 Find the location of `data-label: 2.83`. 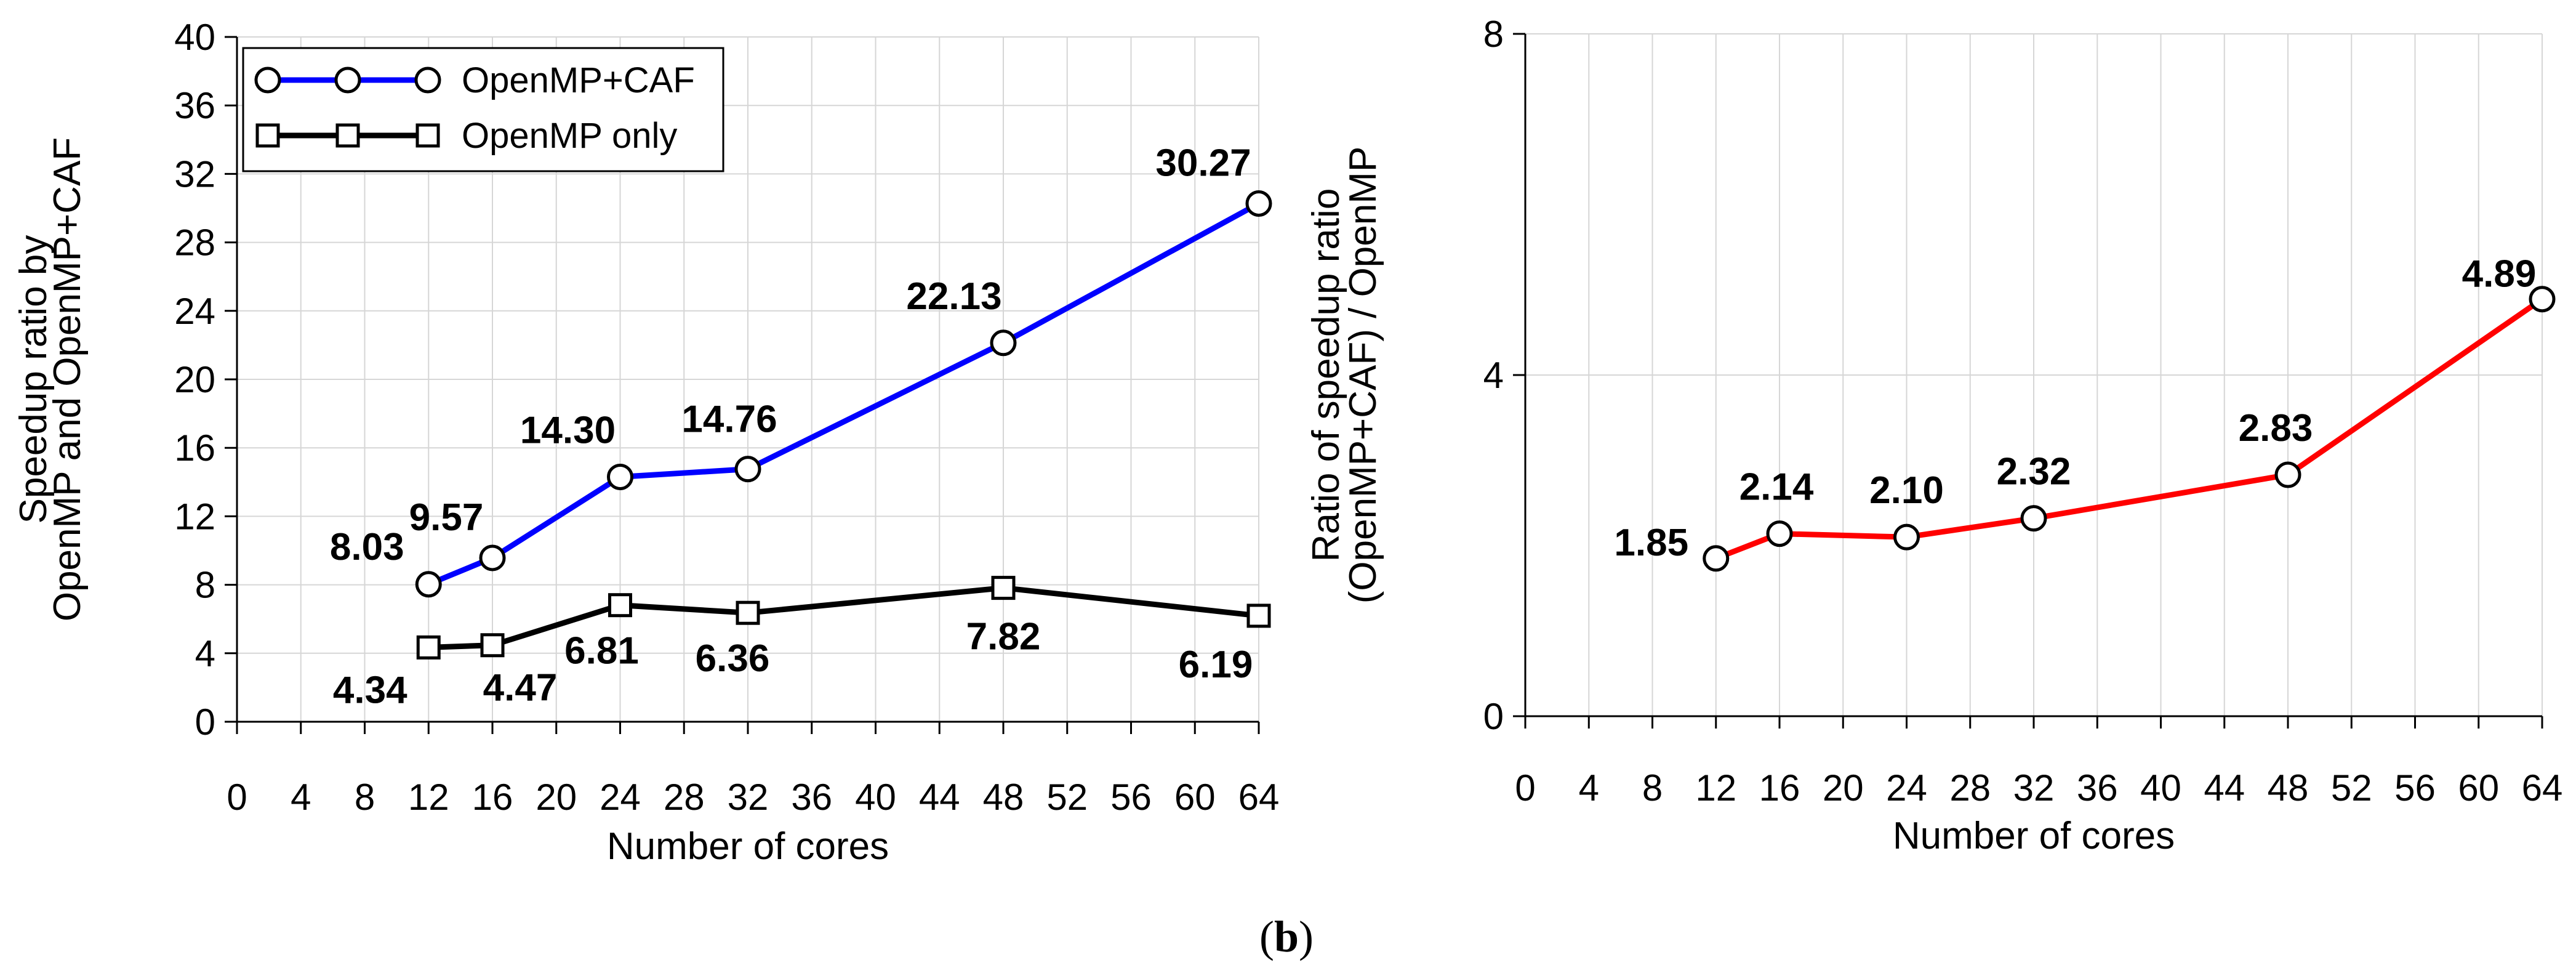

data-label: 2.83 is located at coordinates (2276, 428).